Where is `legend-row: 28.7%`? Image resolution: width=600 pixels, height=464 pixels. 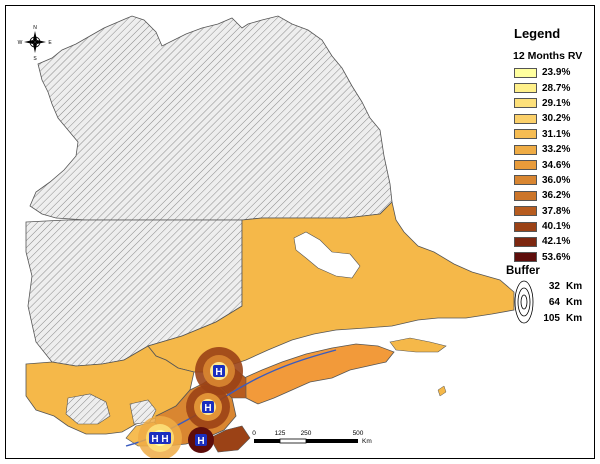
legend-row: 28.7% is located at coordinates (550, 87).